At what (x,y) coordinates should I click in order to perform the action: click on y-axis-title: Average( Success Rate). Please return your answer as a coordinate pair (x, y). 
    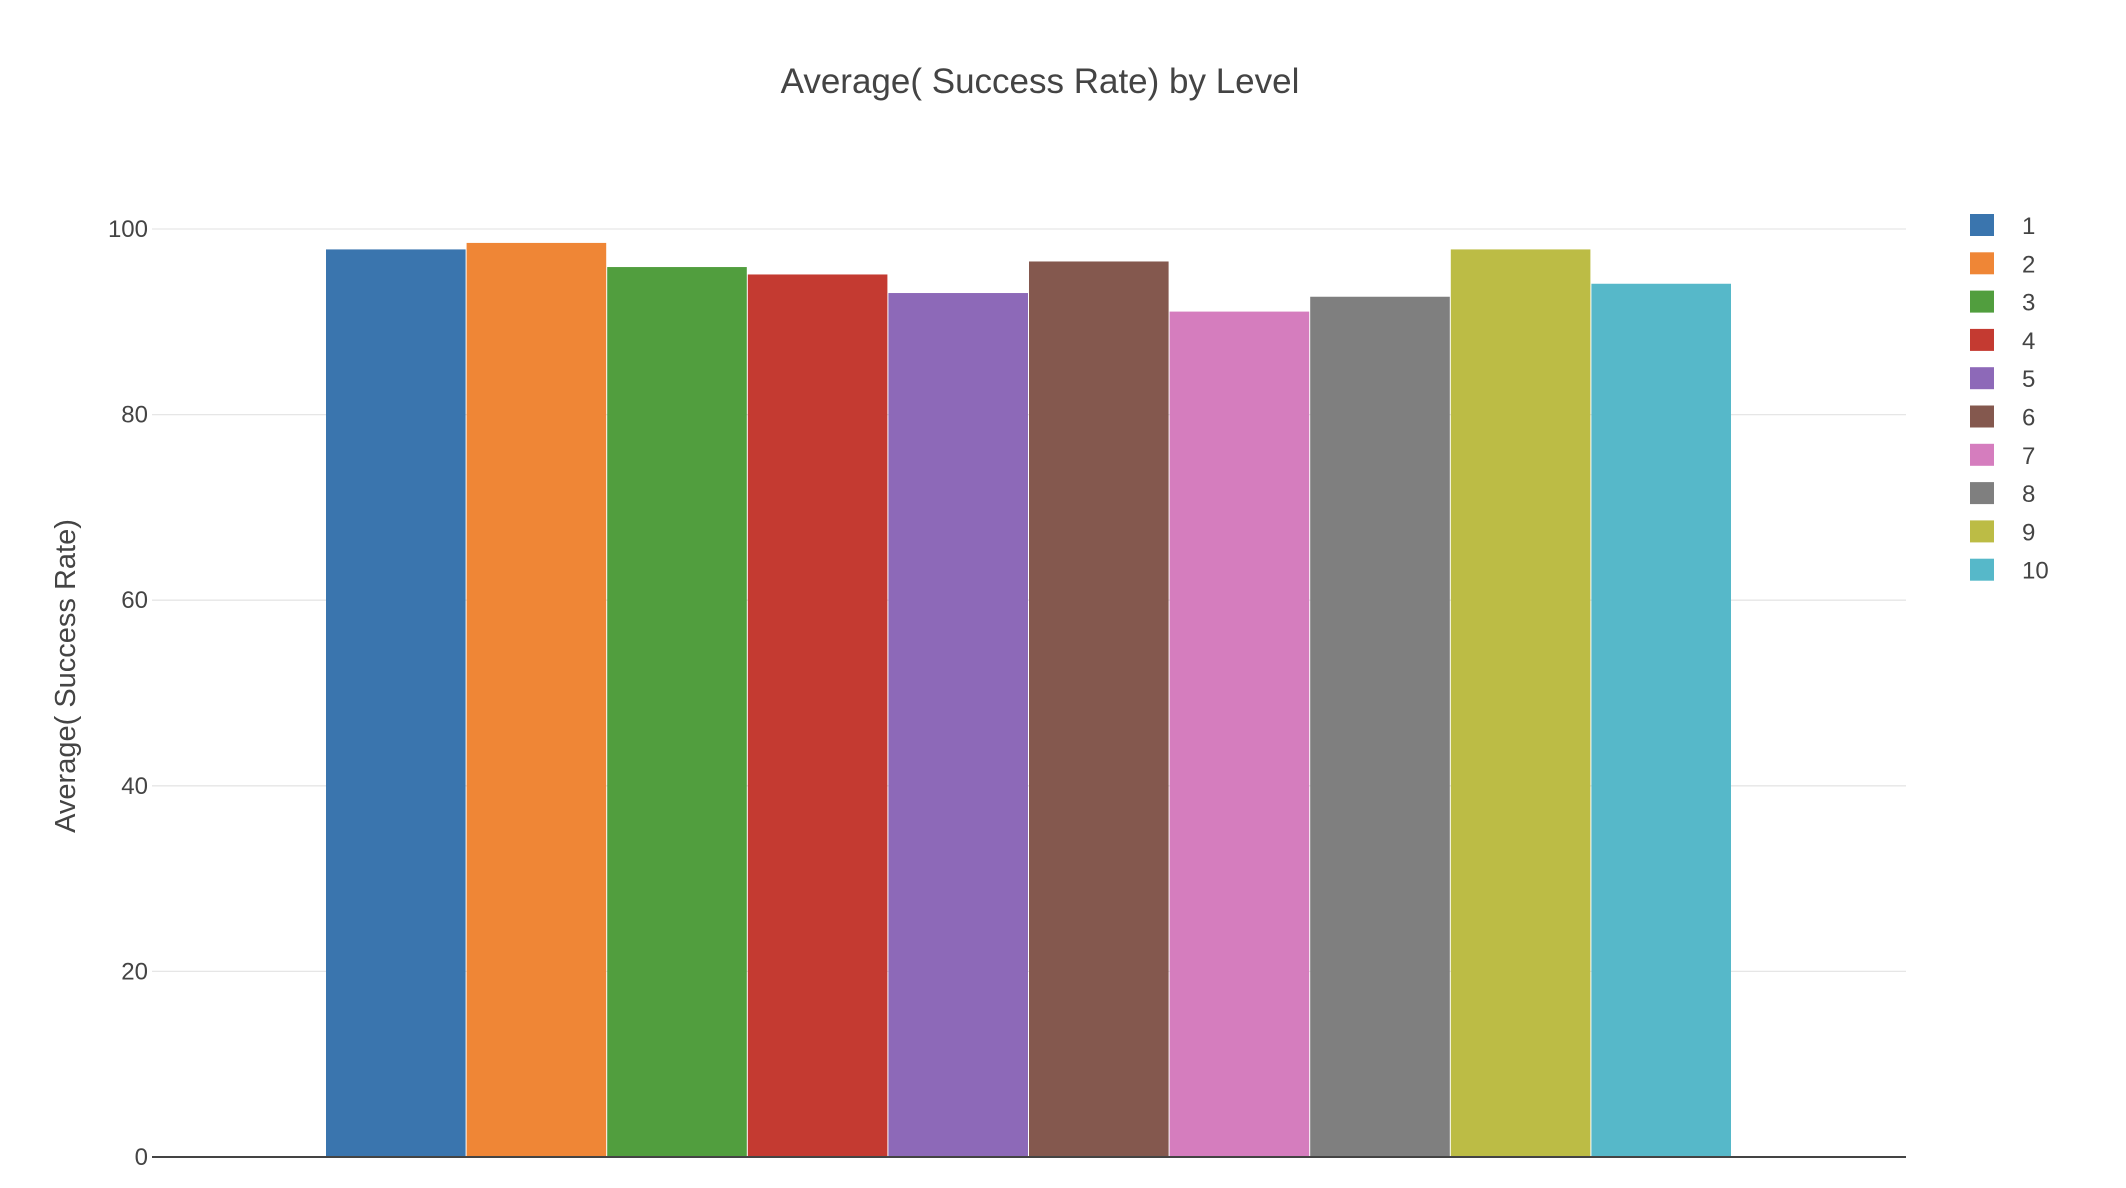
    Looking at the image, I should click on (66, 676).